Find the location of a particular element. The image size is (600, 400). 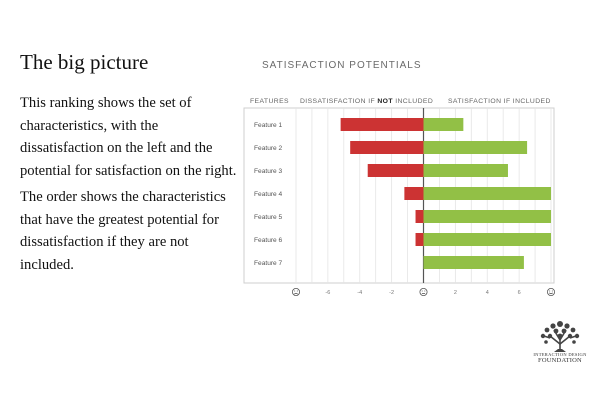

tree-logo-icon is located at coordinates (560, 336).